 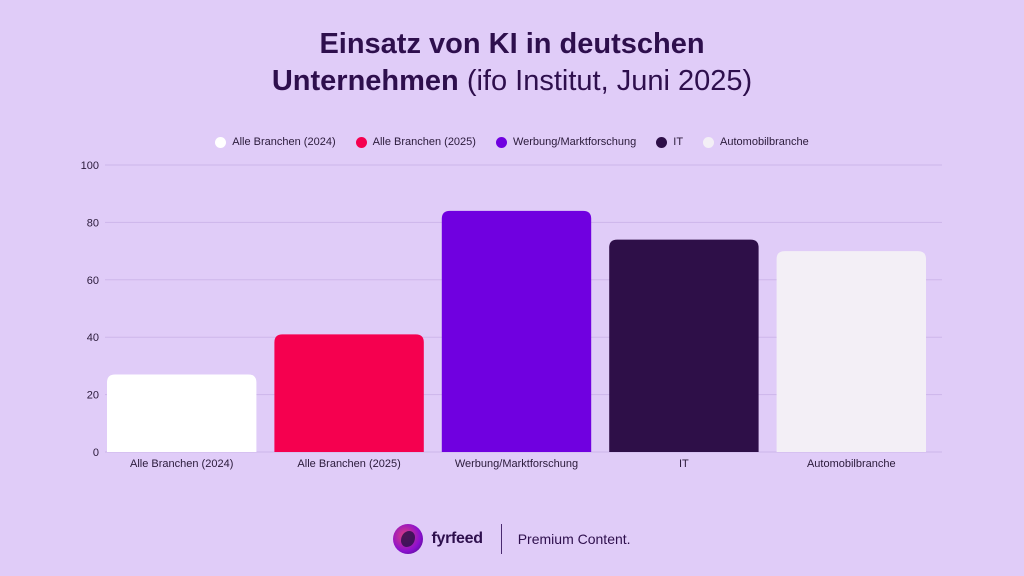 I want to click on y-tick-label: 40, so click(x=93, y=338).